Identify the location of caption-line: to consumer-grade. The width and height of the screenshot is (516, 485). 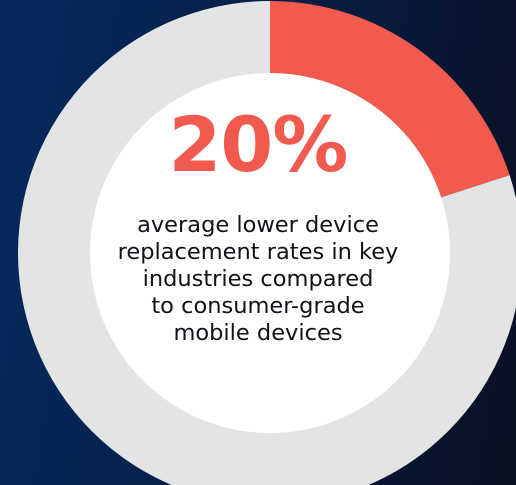
(258, 306).